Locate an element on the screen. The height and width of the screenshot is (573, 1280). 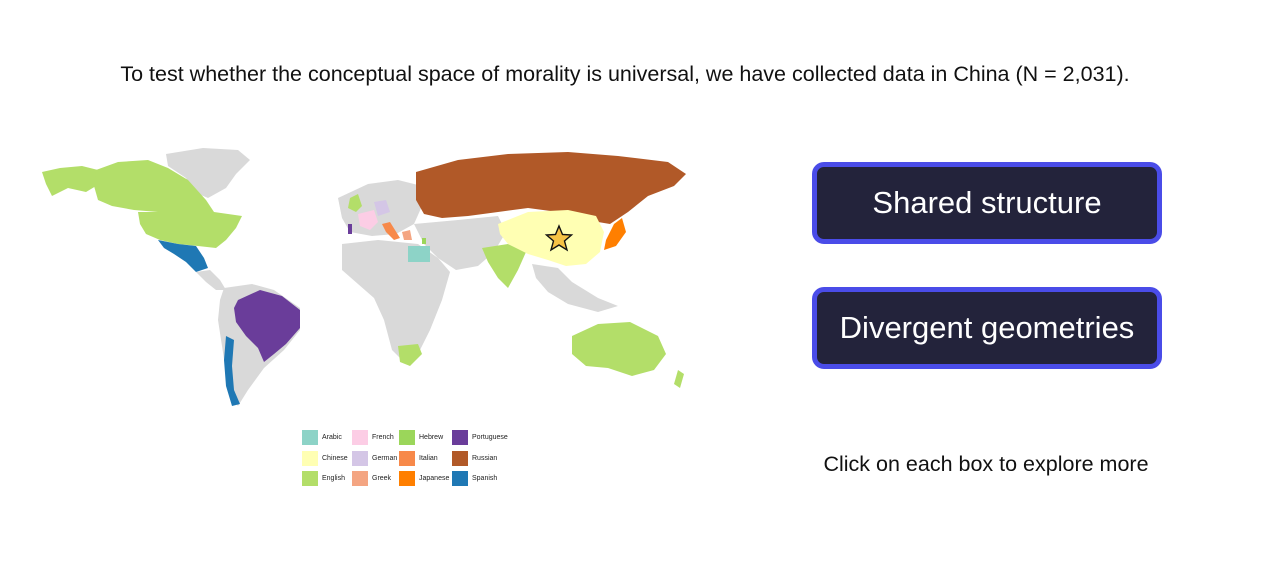
shared-structure-button: Shared structure is located at coordinates (987, 203).